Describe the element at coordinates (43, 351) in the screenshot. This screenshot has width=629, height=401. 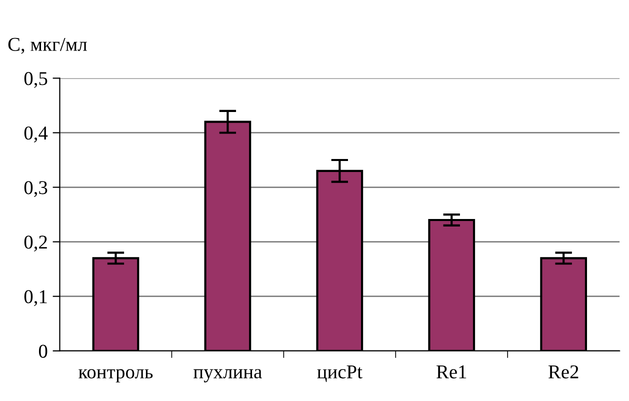
I see `y-tick-label: 0` at that location.